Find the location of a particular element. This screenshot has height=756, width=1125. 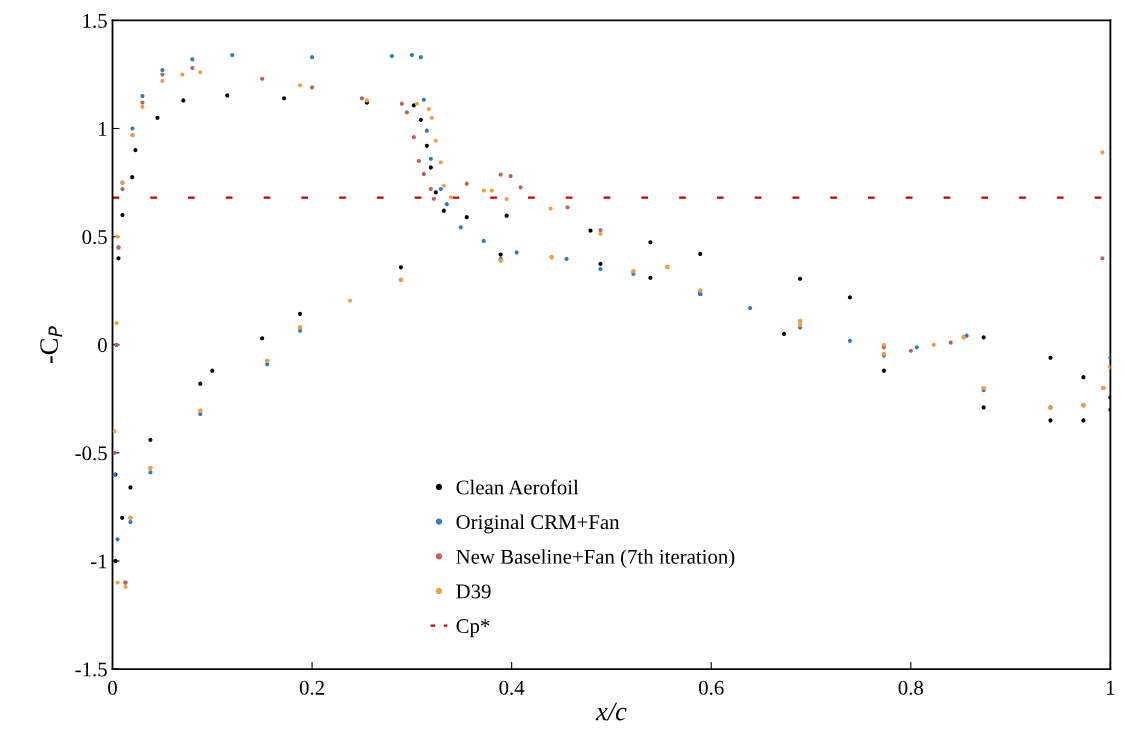

y-tick-label: -1 is located at coordinates (99, 561).